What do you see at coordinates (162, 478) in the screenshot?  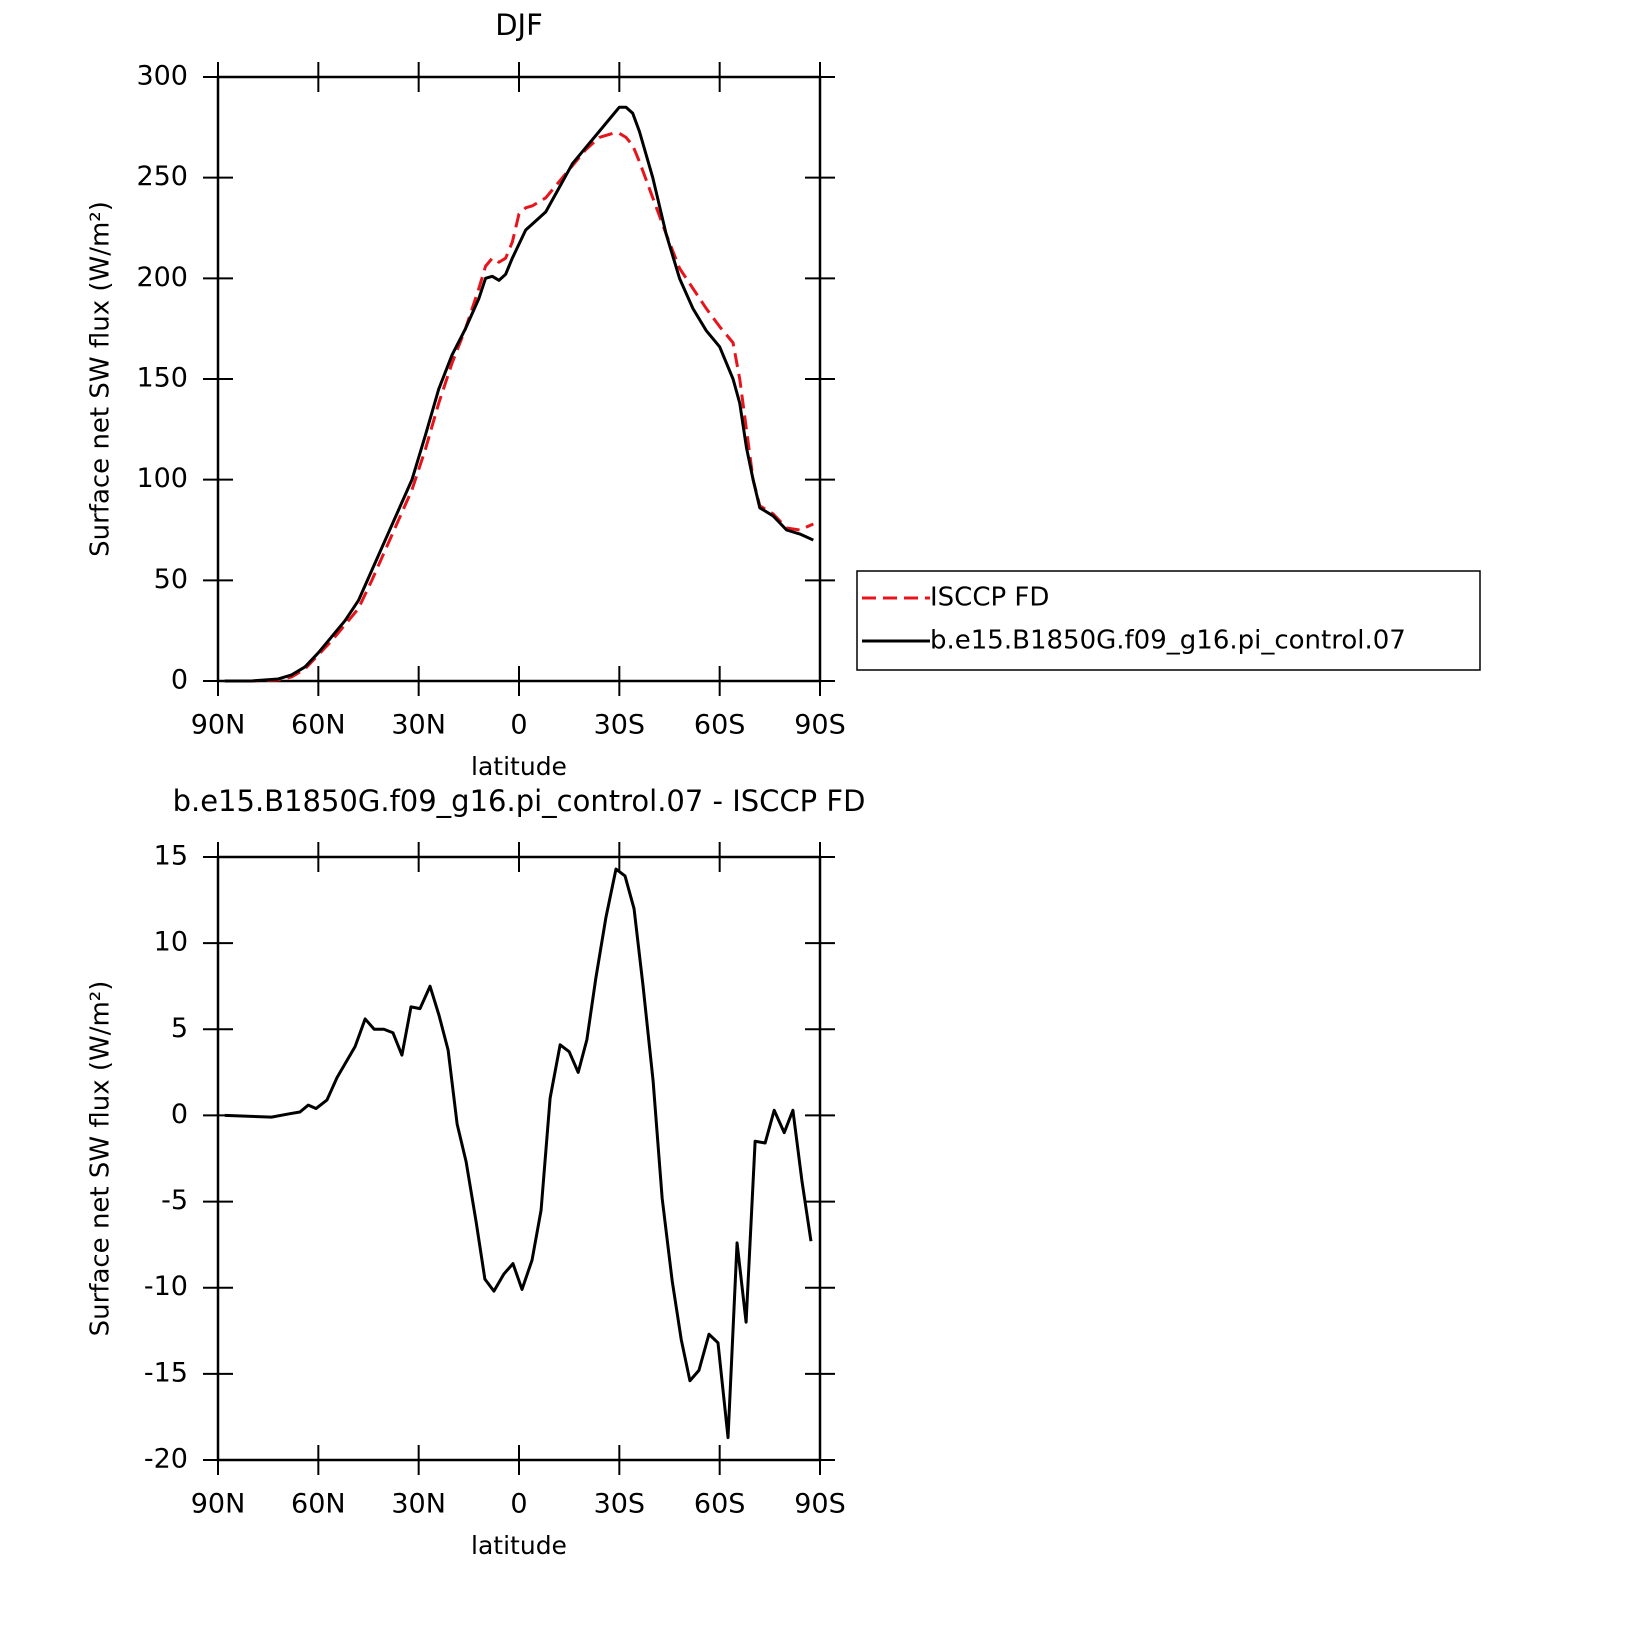 I see `y-tick-label: 100` at bounding box center [162, 478].